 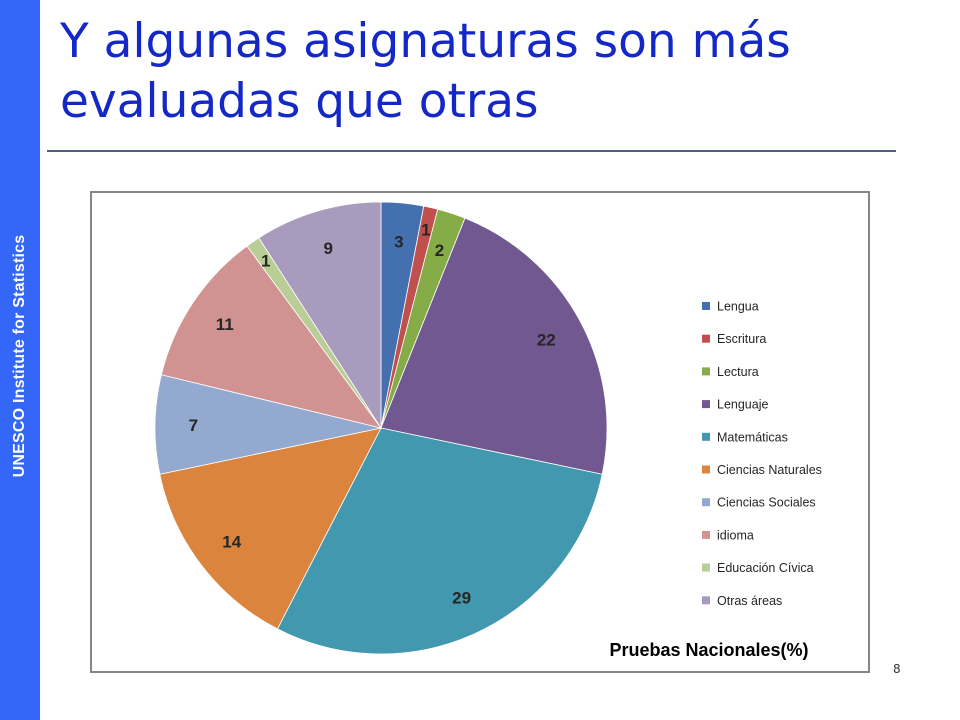 I want to click on pie-data-label: 29, so click(x=461, y=597).